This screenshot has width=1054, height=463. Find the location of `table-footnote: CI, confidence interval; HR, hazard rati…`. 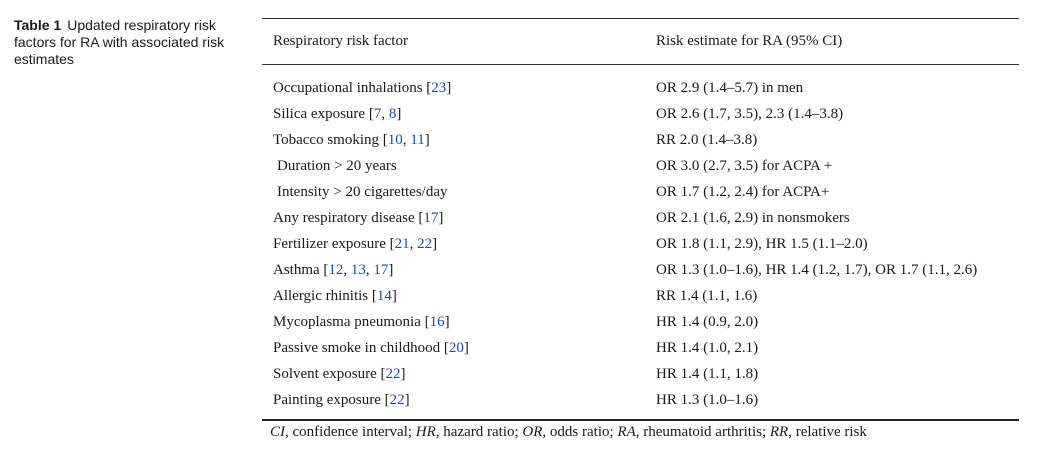

table-footnote: CI, confidence interval; HR, hazard rati… is located at coordinates (568, 432).